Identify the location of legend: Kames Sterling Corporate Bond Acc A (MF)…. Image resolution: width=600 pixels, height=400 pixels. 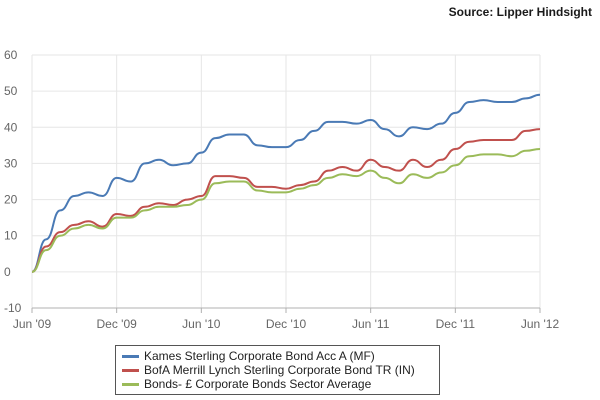
(277, 370).